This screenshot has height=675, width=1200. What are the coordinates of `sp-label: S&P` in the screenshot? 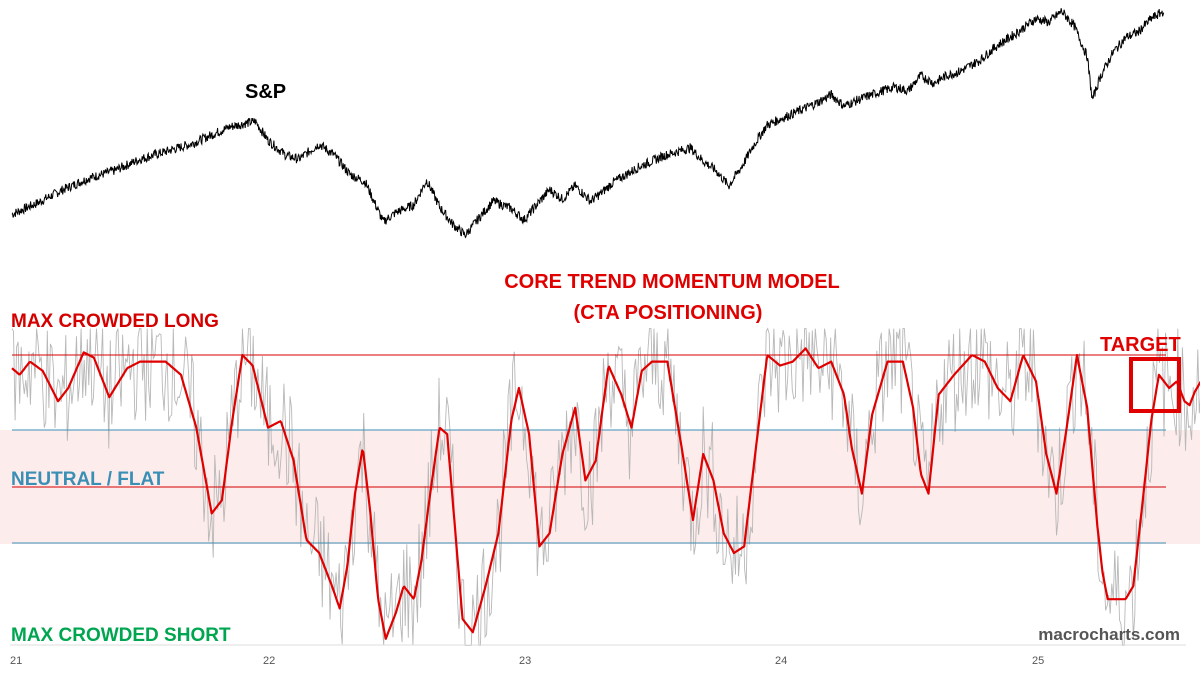 It's located at (265, 92).